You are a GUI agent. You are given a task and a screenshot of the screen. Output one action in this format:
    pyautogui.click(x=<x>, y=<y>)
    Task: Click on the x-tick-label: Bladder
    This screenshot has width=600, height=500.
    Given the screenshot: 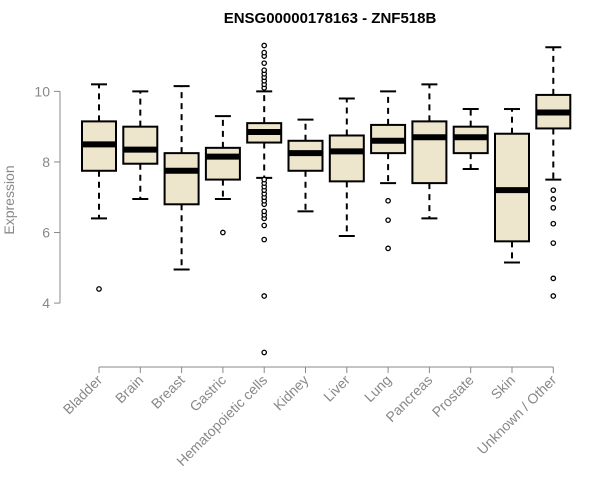 What is the action you would take?
    pyautogui.click(x=83, y=395)
    